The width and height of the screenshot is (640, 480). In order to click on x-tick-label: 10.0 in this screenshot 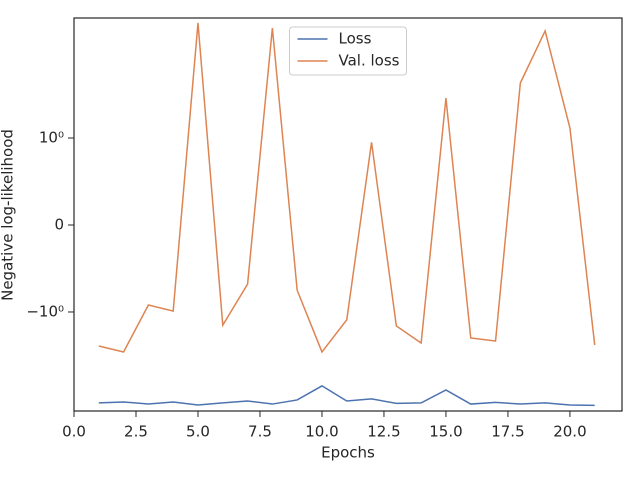, I will do `click(321, 432)`.